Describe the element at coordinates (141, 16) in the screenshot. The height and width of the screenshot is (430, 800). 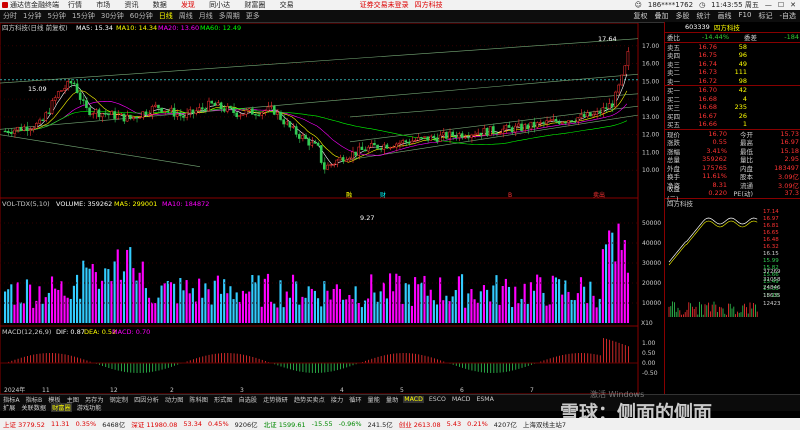
I see `period-tab: 60分钟` at that location.